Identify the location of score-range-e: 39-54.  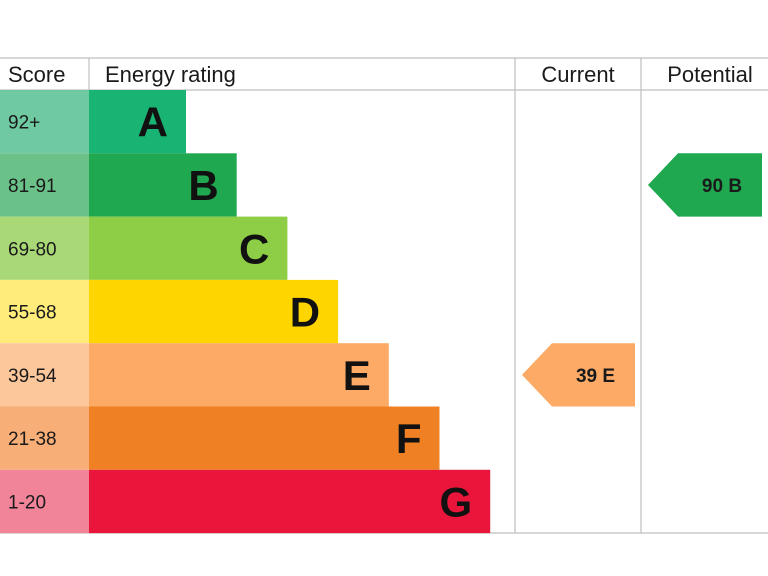
(32, 376).